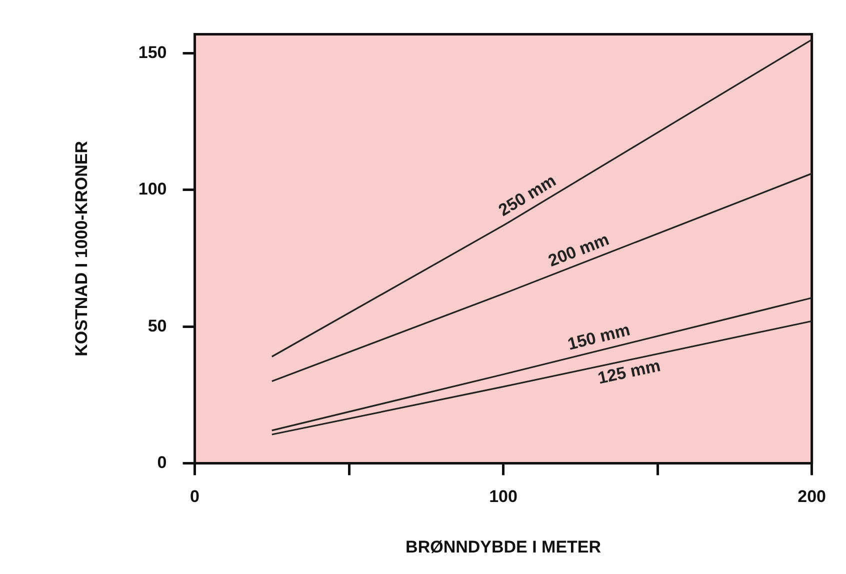  Describe the element at coordinates (527, 195) in the screenshot. I see `text: 250 mm` at that location.